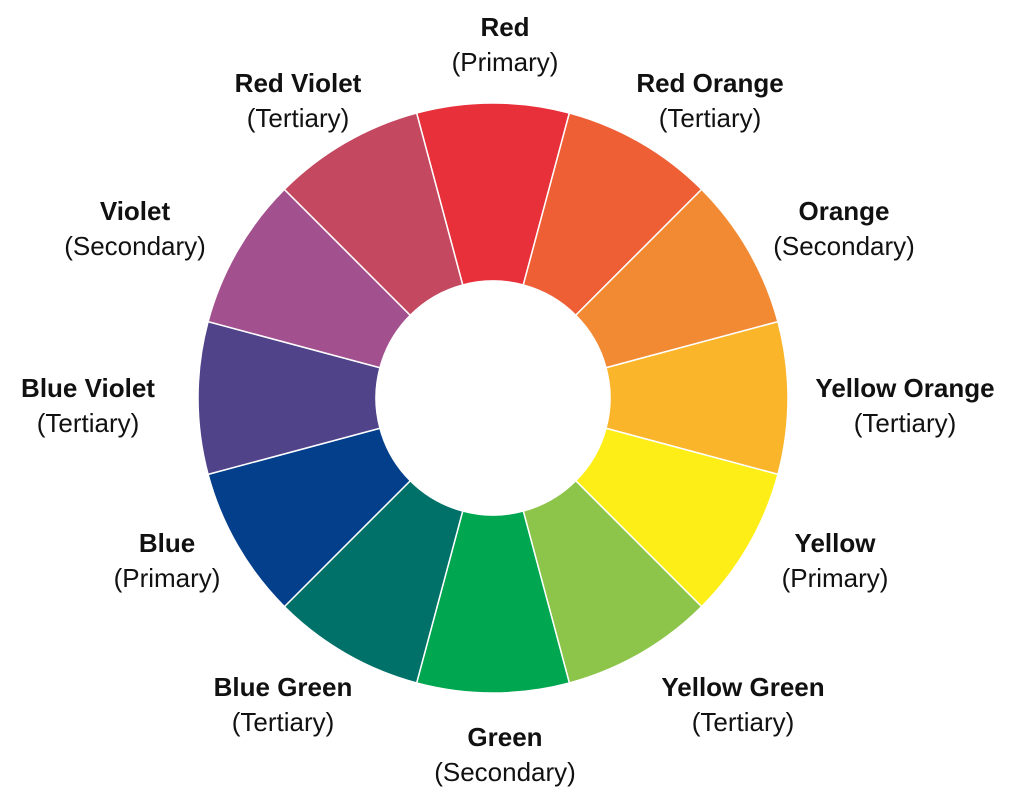 Image resolution: width=1024 pixels, height=809 pixels. I want to click on color-name: Blue, so click(167, 543).